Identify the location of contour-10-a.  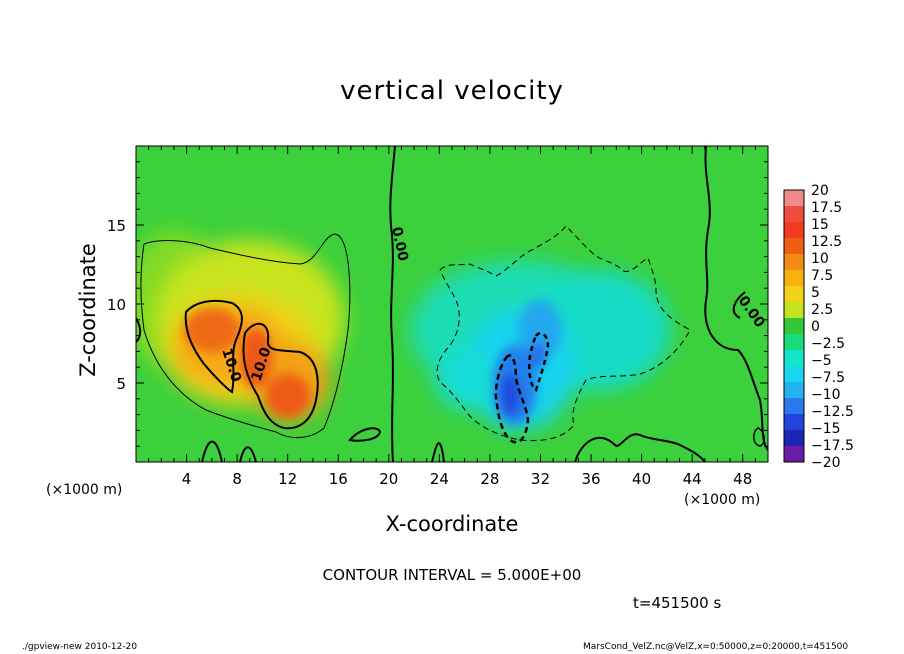
(213, 346).